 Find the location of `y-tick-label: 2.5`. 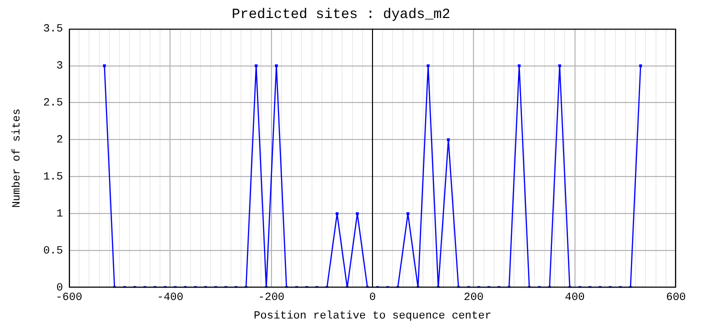

y-tick-label: 2.5 is located at coordinates (53, 104).